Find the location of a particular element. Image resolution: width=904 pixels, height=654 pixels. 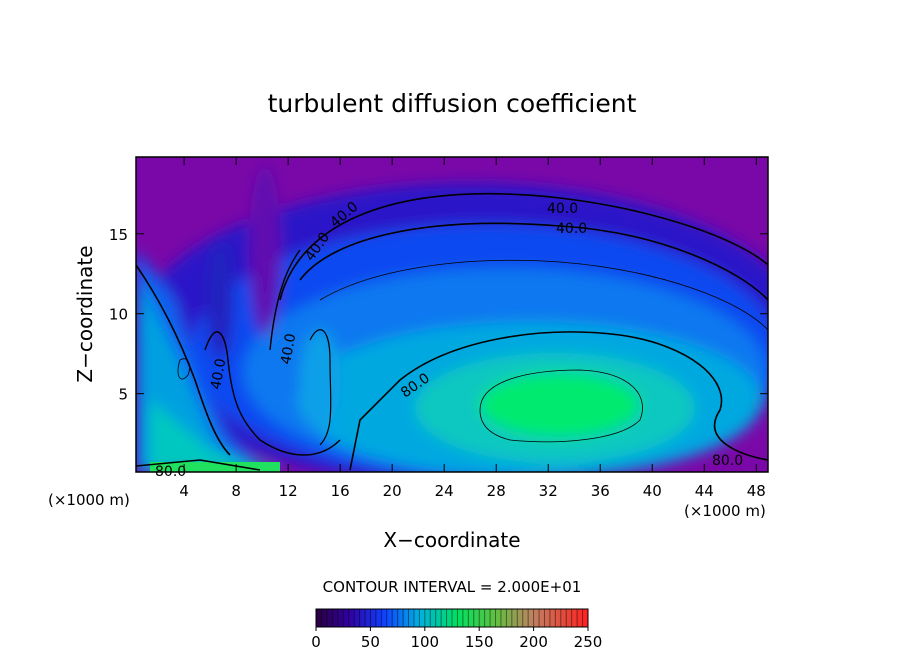

colorbar-tick-label: 250 is located at coordinates (588, 642).